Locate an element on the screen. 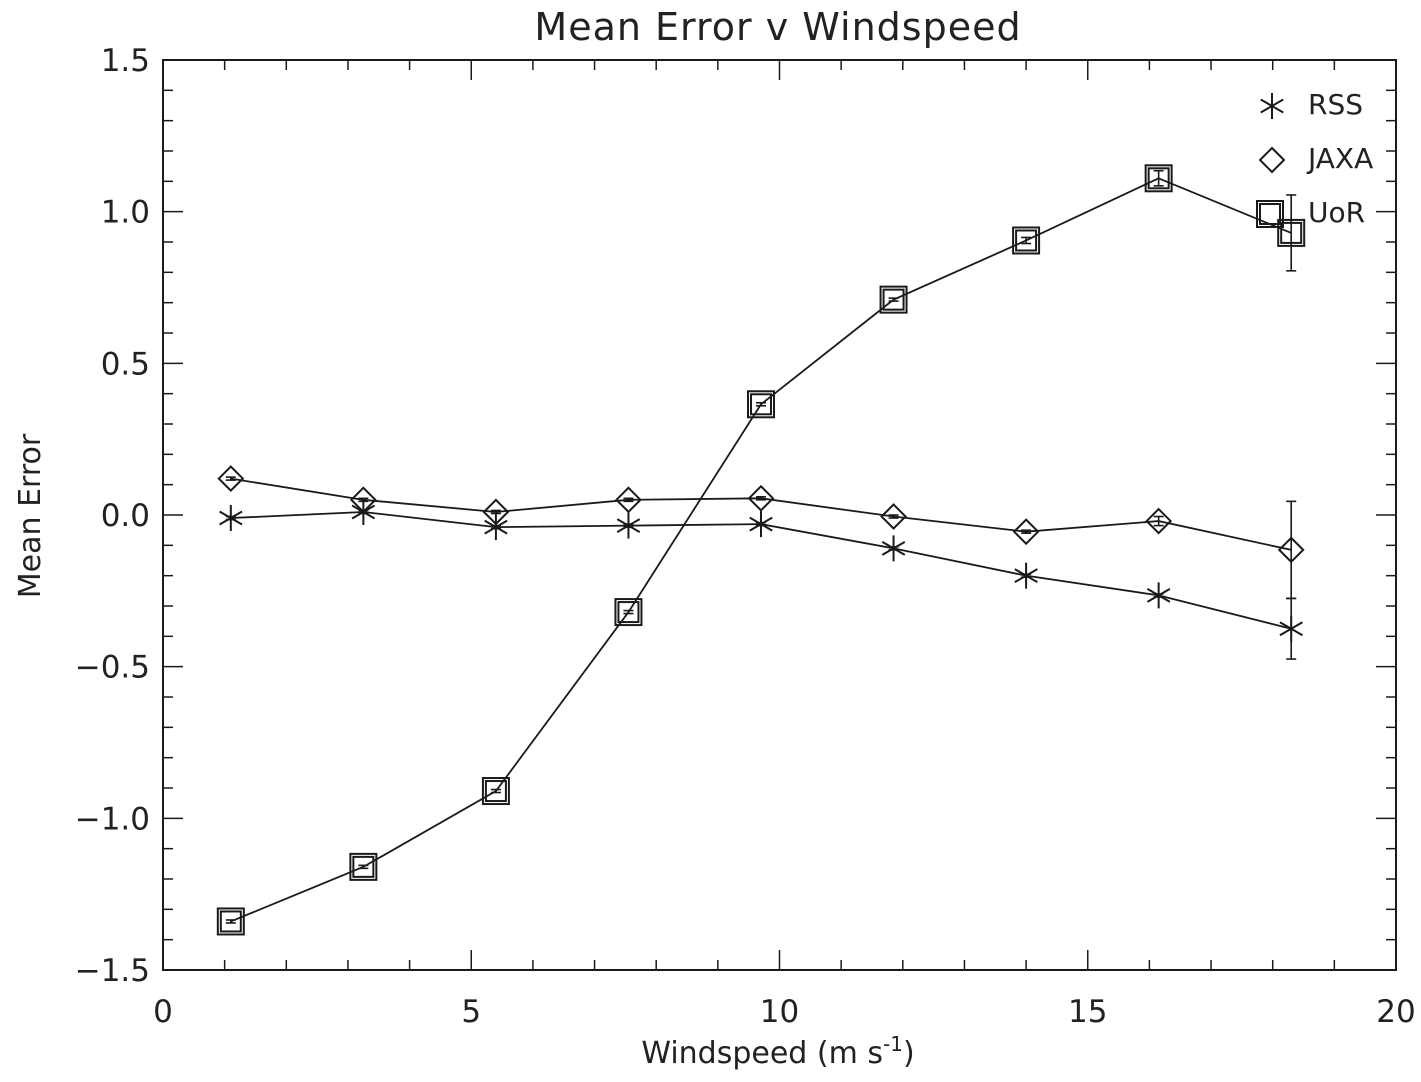 This screenshot has height=1082, width=1421. x-tick-label: 5 is located at coordinates (471, 1012).